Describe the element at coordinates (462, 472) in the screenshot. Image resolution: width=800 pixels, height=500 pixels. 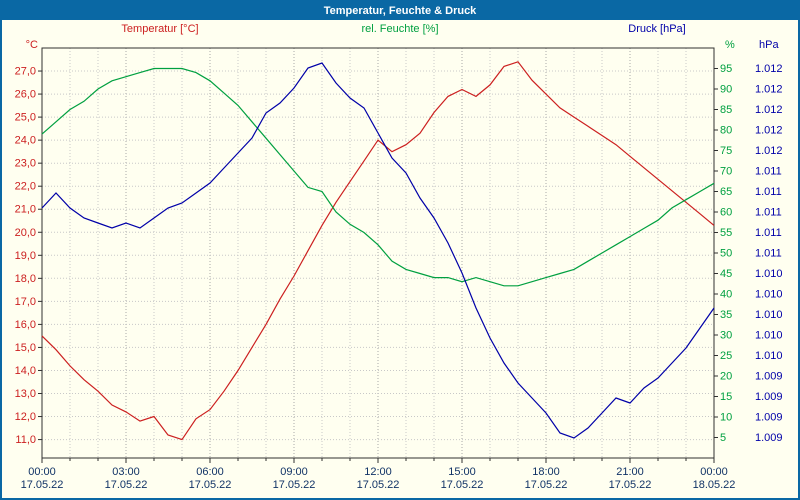
I see `time-tick-label: 15:00` at that location.